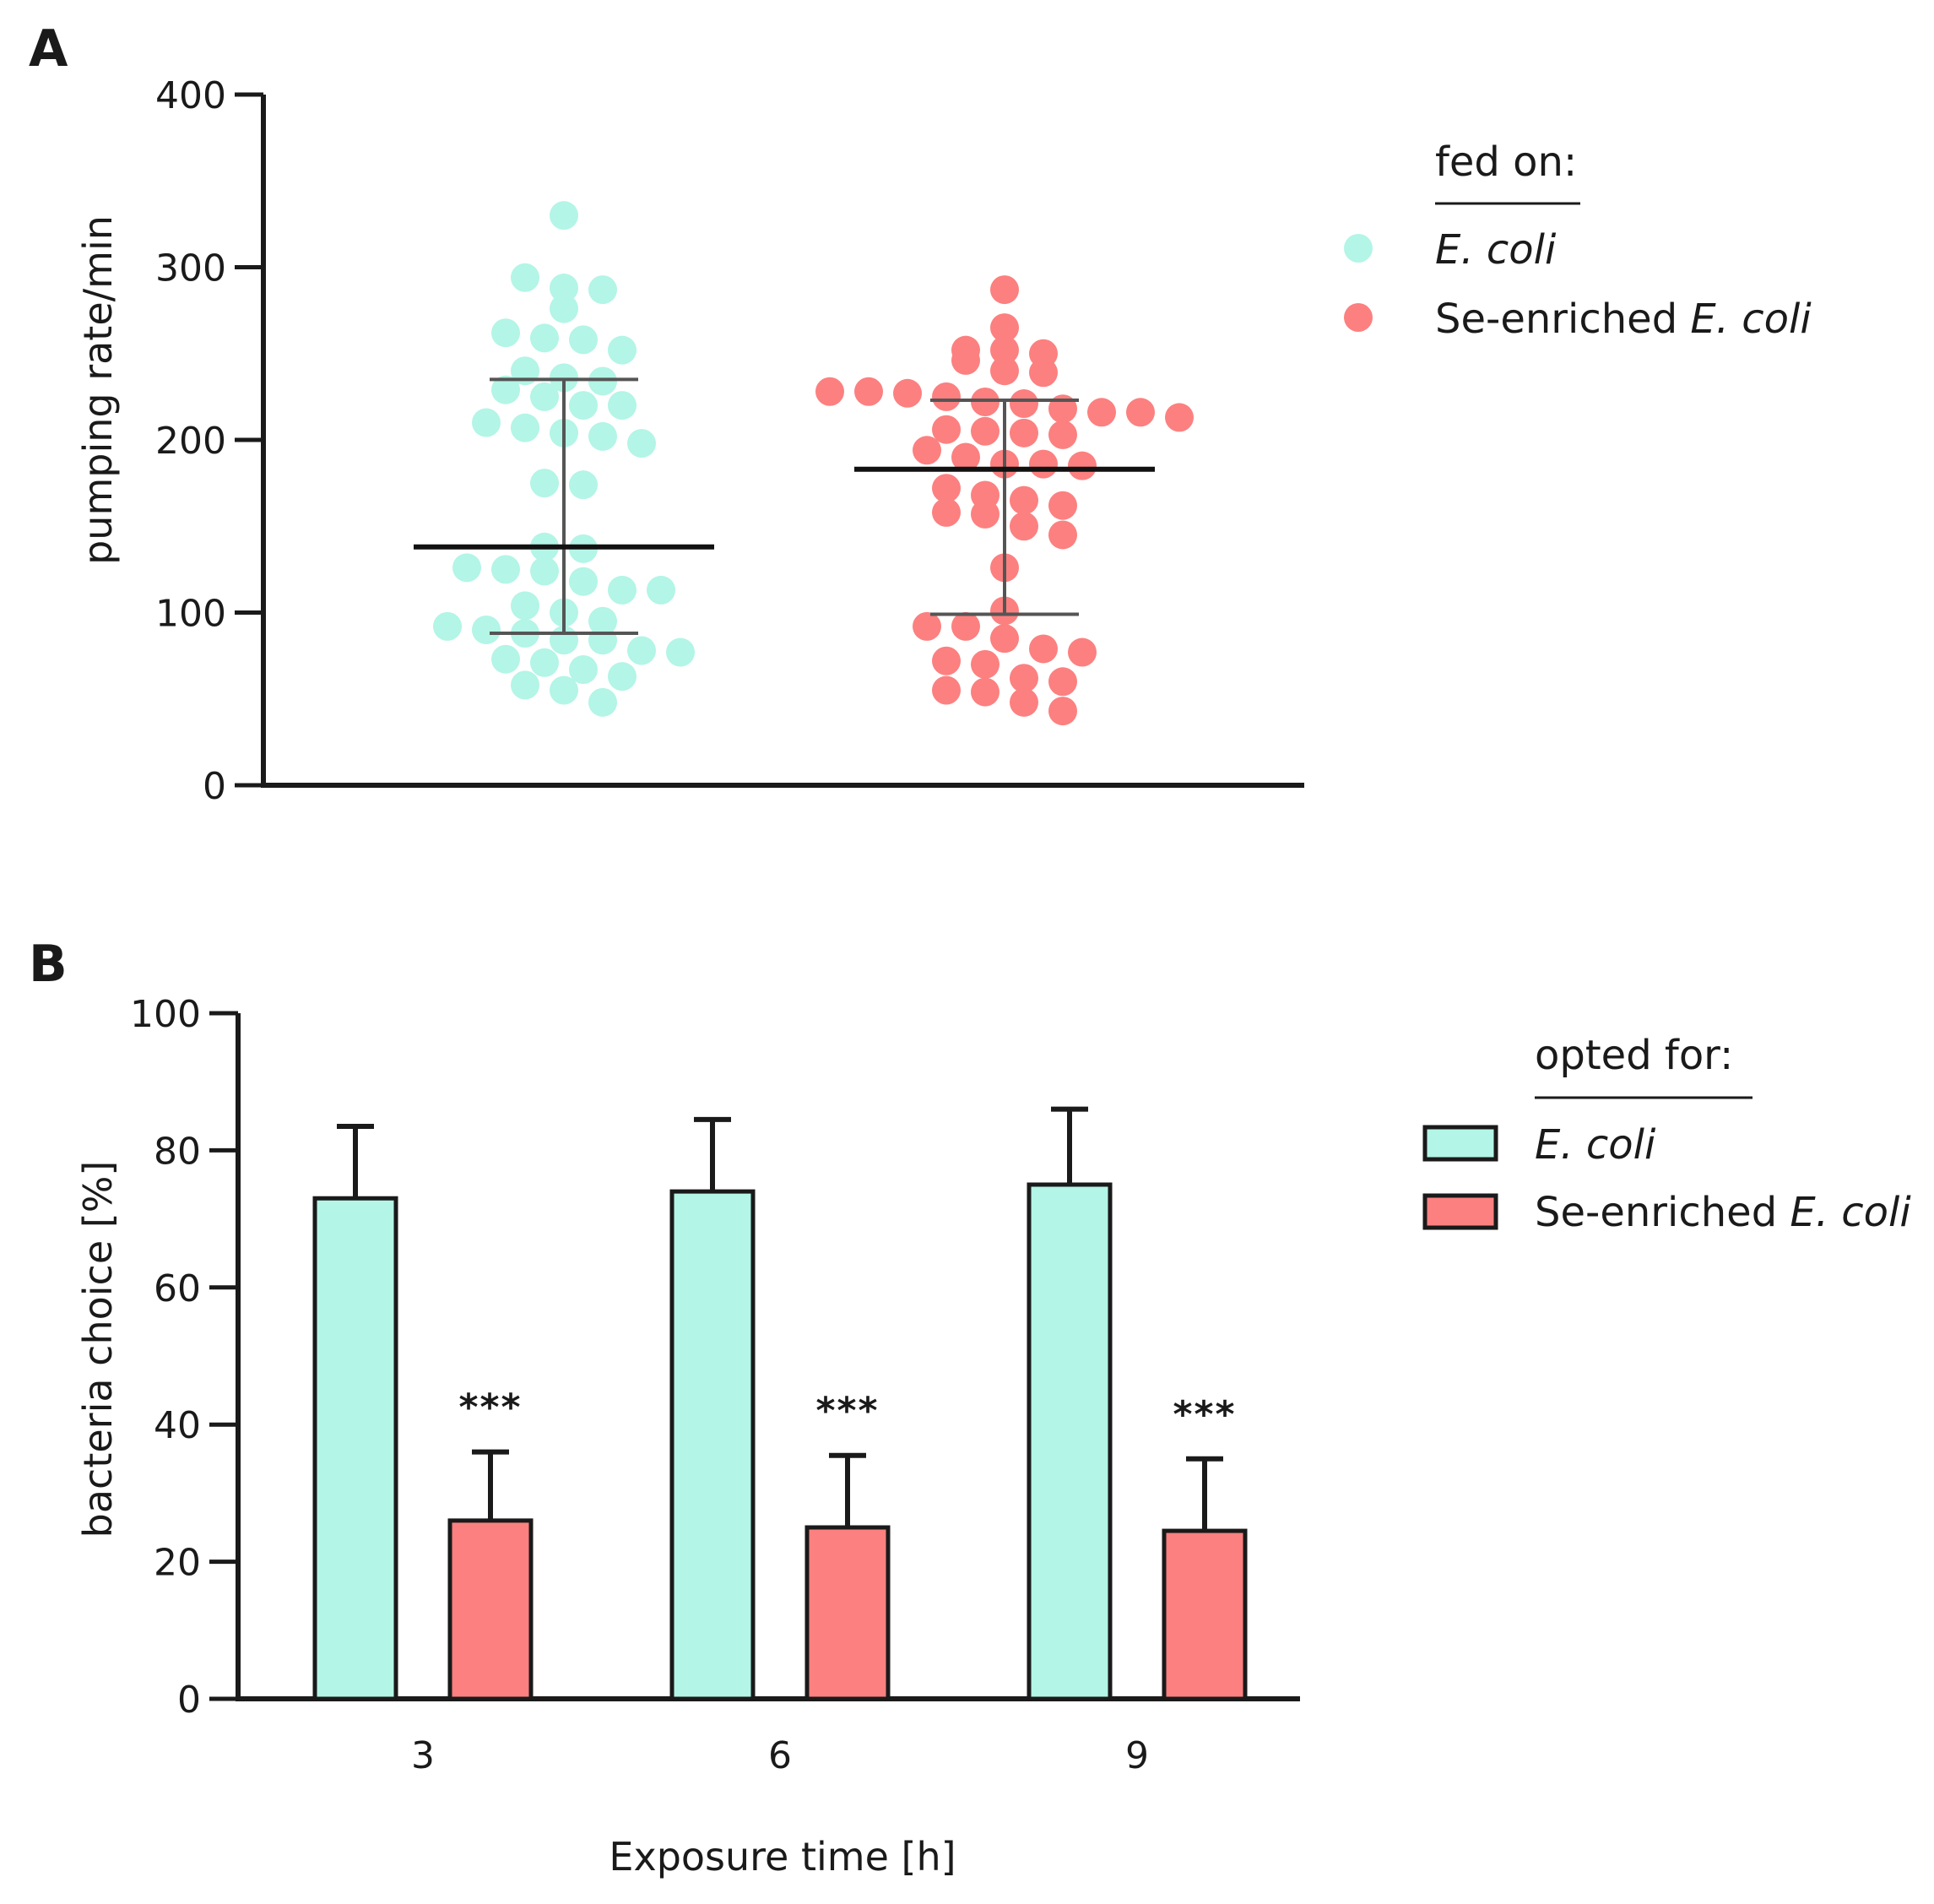  Describe the element at coordinates (165, 1015) in the screenshot. I see `panel-b-y-tick-label: 100` at that location.